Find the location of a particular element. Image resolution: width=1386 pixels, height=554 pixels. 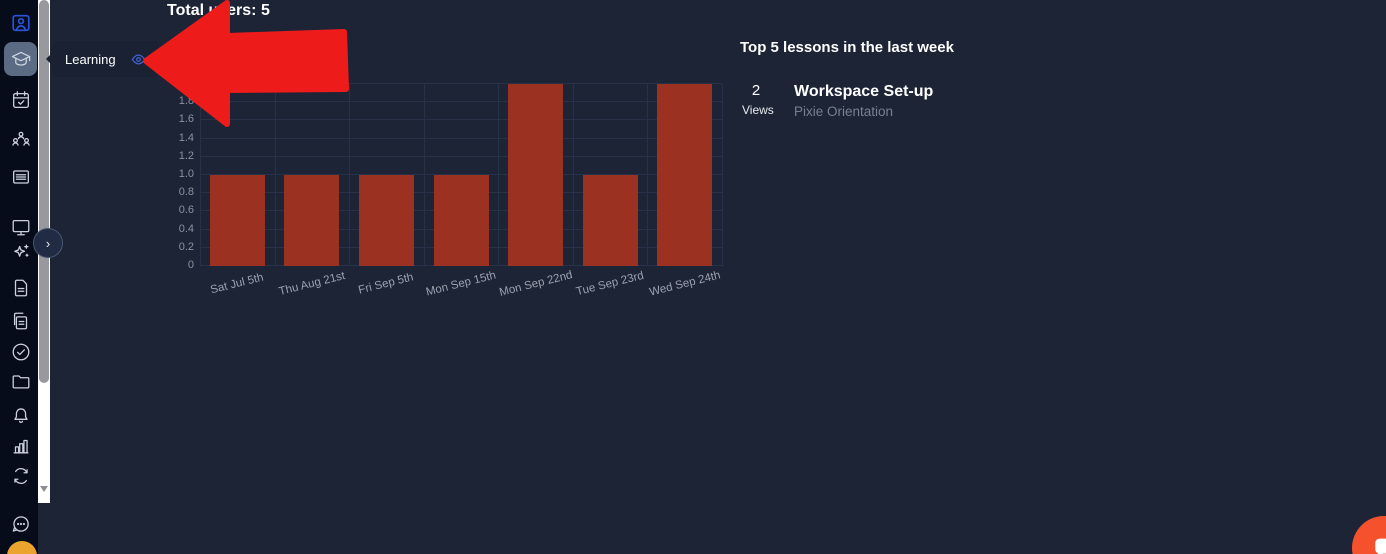

tooltip-label: Learning is located at coordinates (90, 59).